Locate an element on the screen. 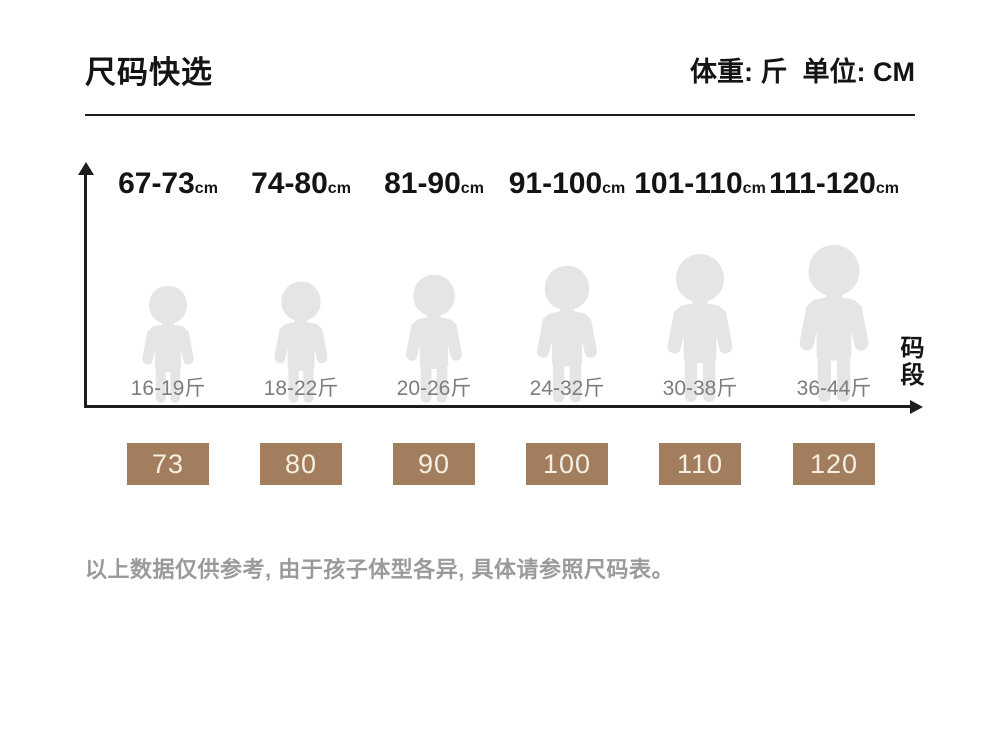 The width and height of the screenshot is (1000, 733). weight-range-label: 24-32斤 is located at coordinates (567, 388).